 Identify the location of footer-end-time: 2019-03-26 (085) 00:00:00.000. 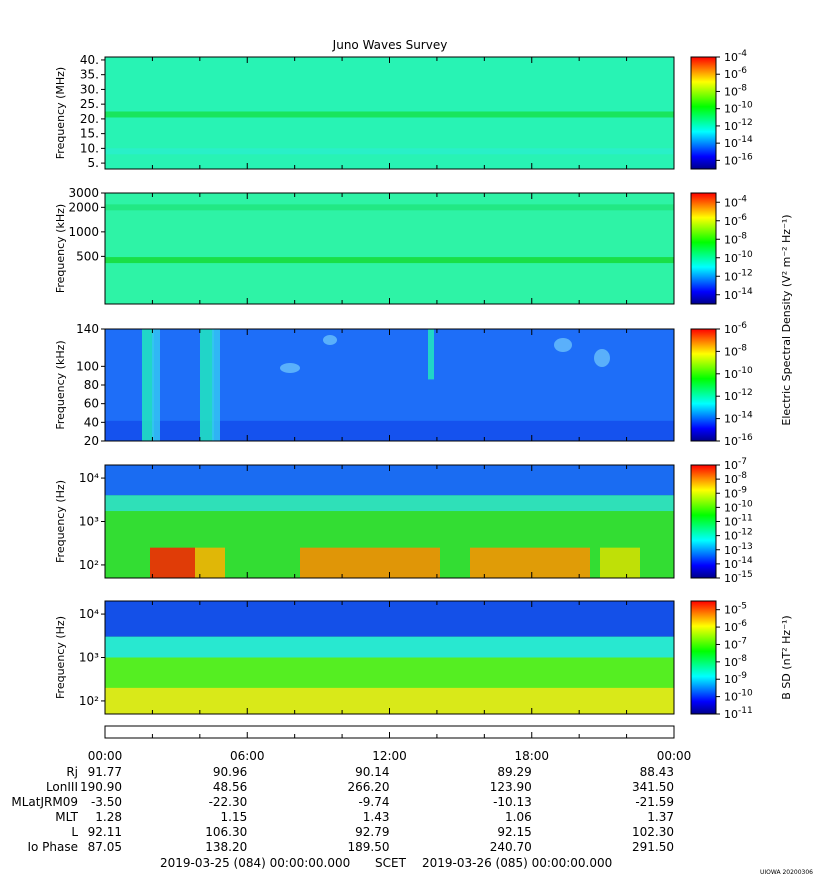
(517, 863).